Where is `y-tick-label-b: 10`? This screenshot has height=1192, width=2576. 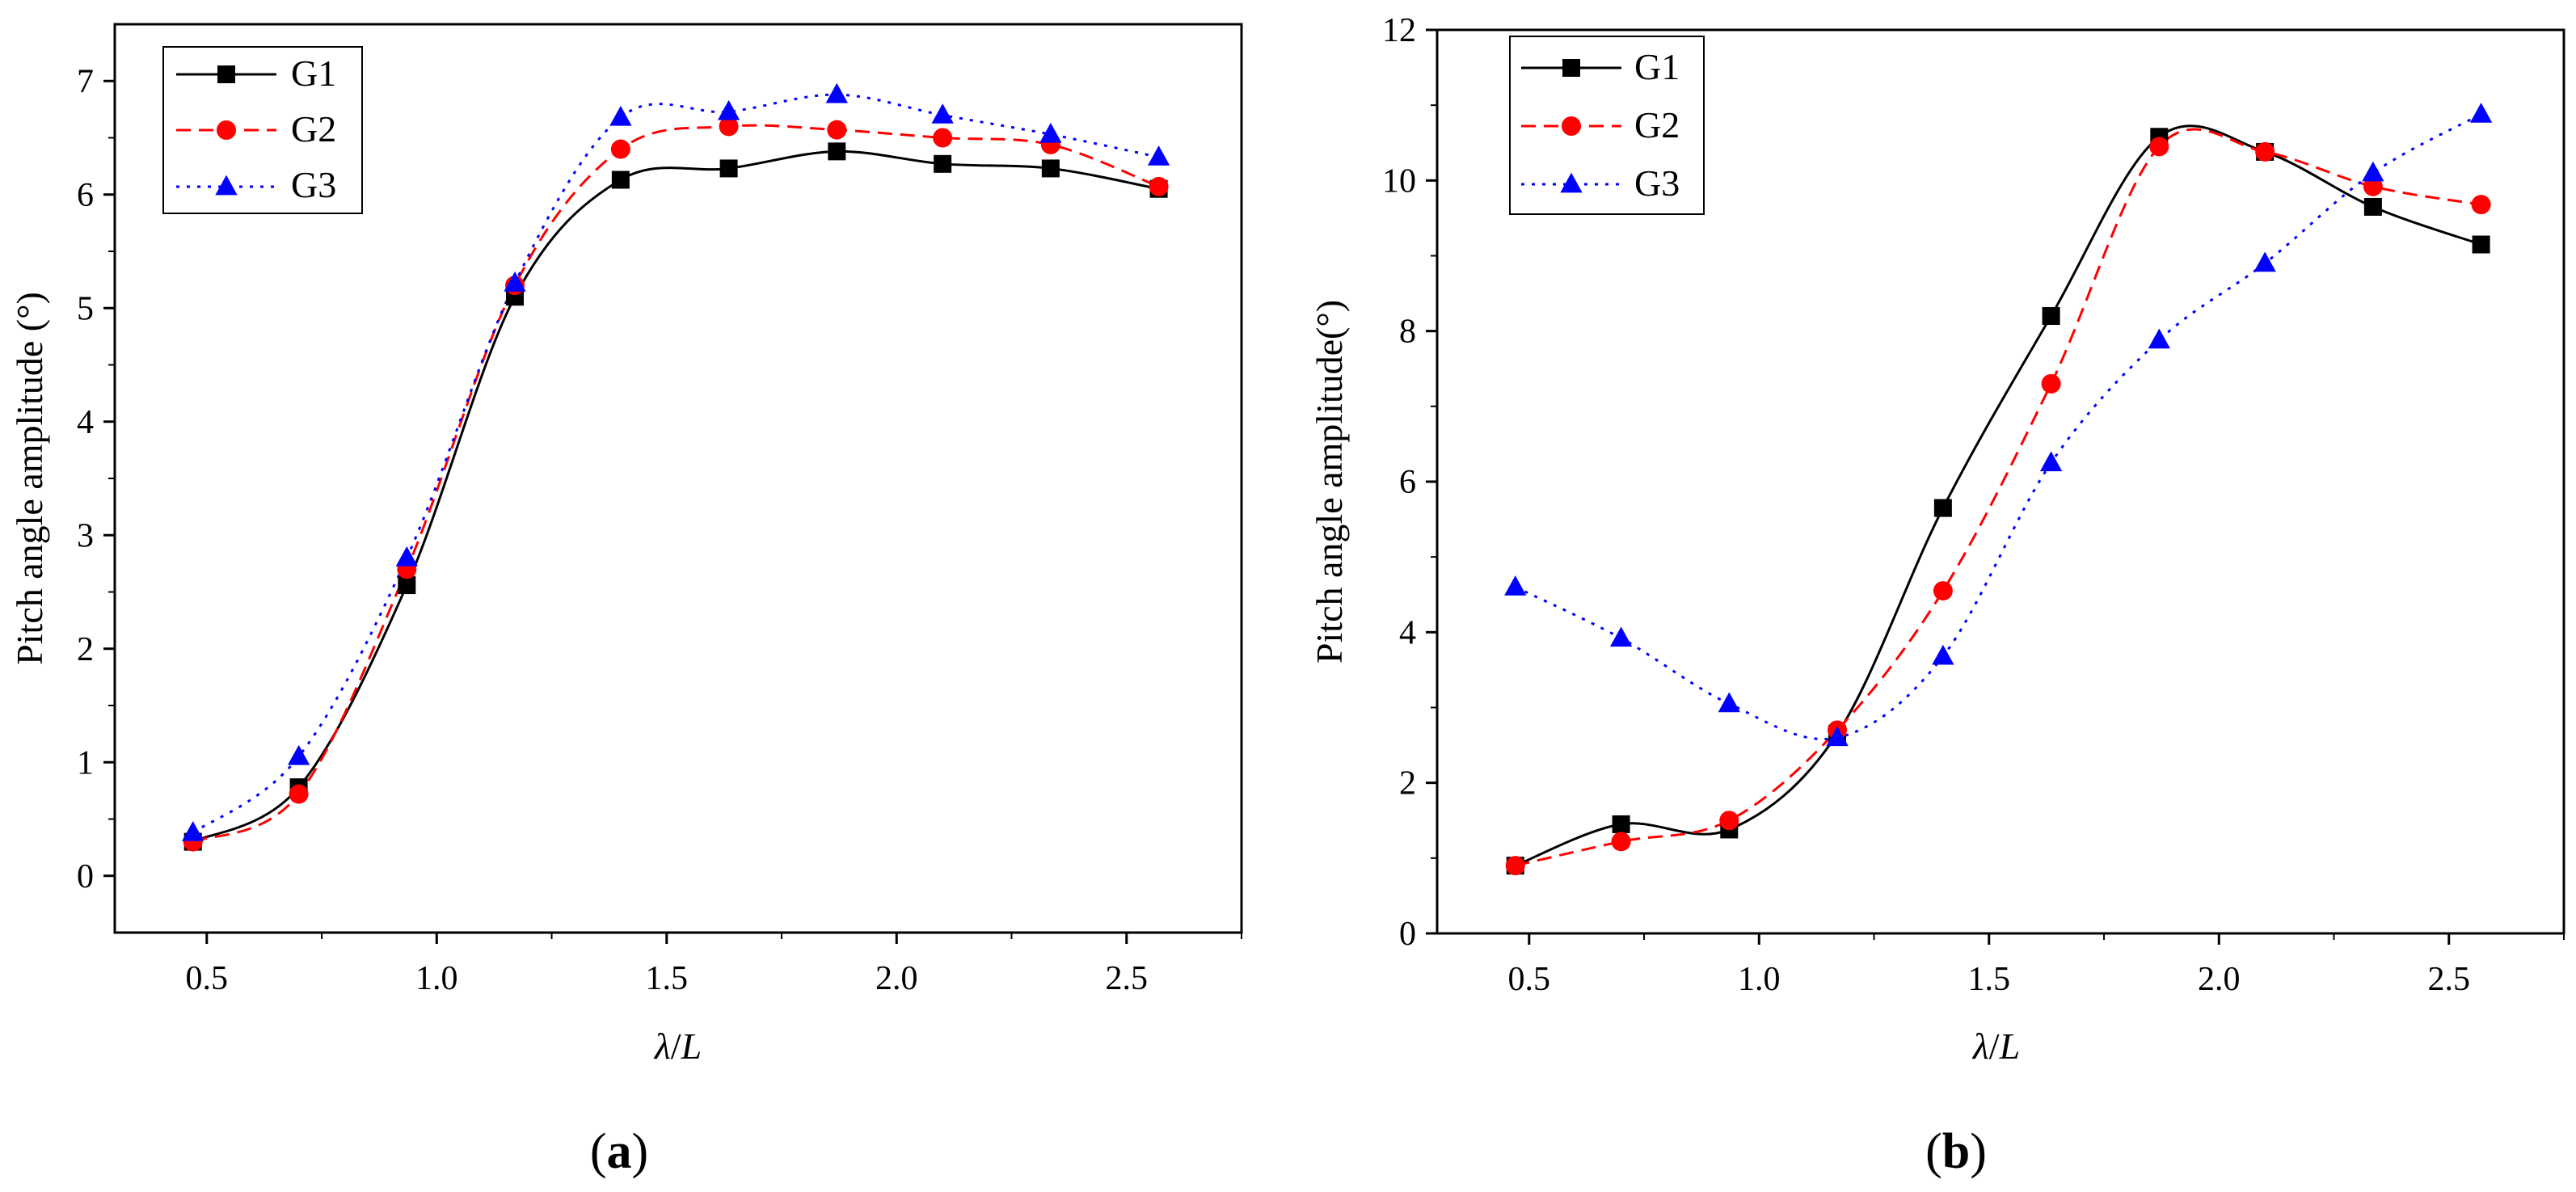
y-tick-label-b: 10 is located at coordinates (1399, 181).